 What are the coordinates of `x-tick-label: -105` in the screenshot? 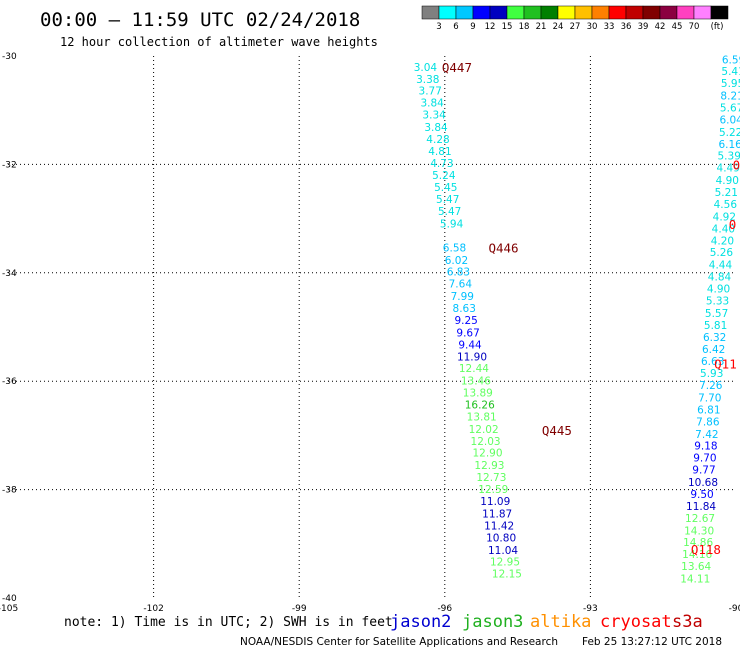 It's located at (9, 609).